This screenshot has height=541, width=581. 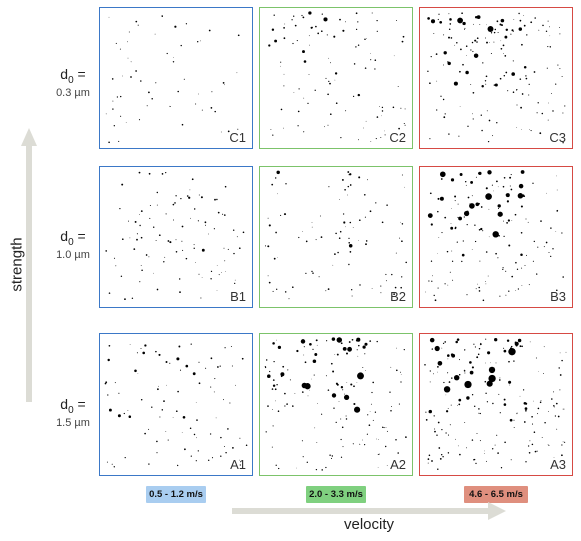 What do you see at coordinates (337, 76) in the screenshot?
I see `particle-image-c2` at bounding box center [337, 76].